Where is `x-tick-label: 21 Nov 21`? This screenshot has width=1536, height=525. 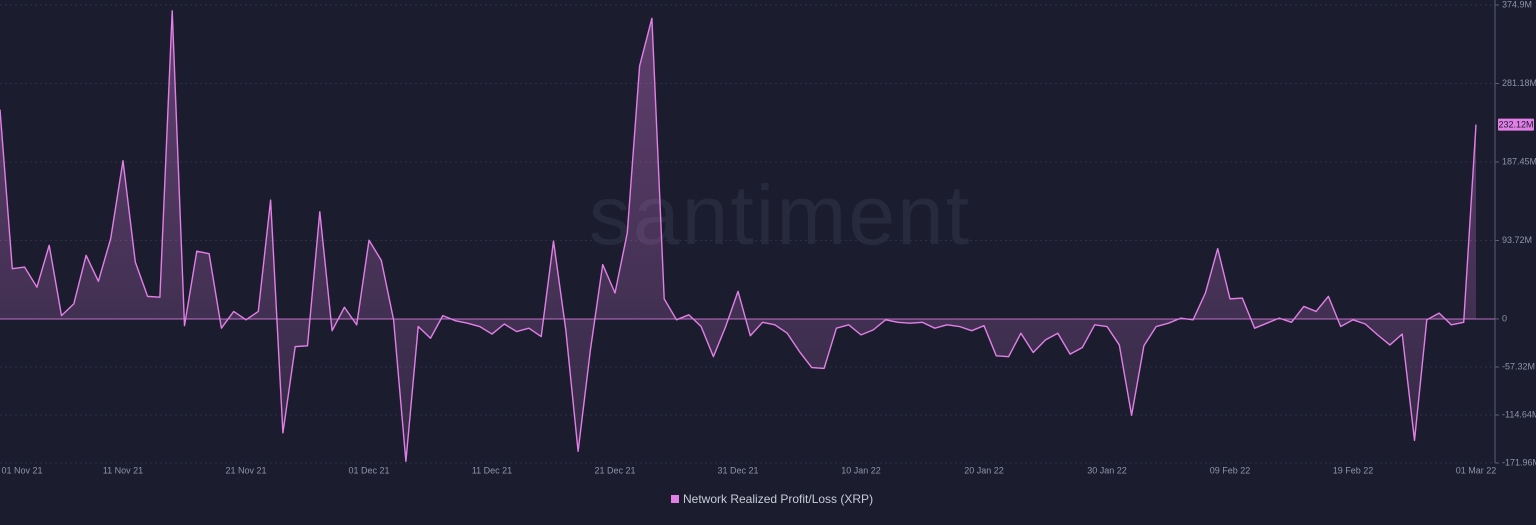
x-tick-label: 21 Nov 21 is located at coordinates (245, 470).